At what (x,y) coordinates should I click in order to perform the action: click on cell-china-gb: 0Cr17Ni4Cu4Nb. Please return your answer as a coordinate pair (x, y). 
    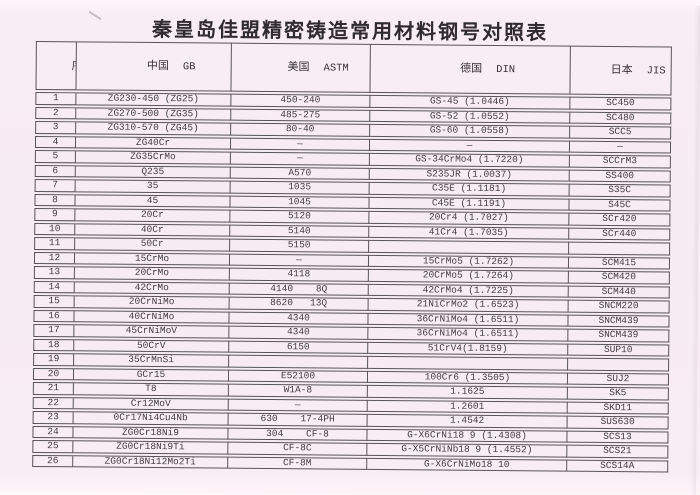
    Looking at the image, I should click on (151, 418).